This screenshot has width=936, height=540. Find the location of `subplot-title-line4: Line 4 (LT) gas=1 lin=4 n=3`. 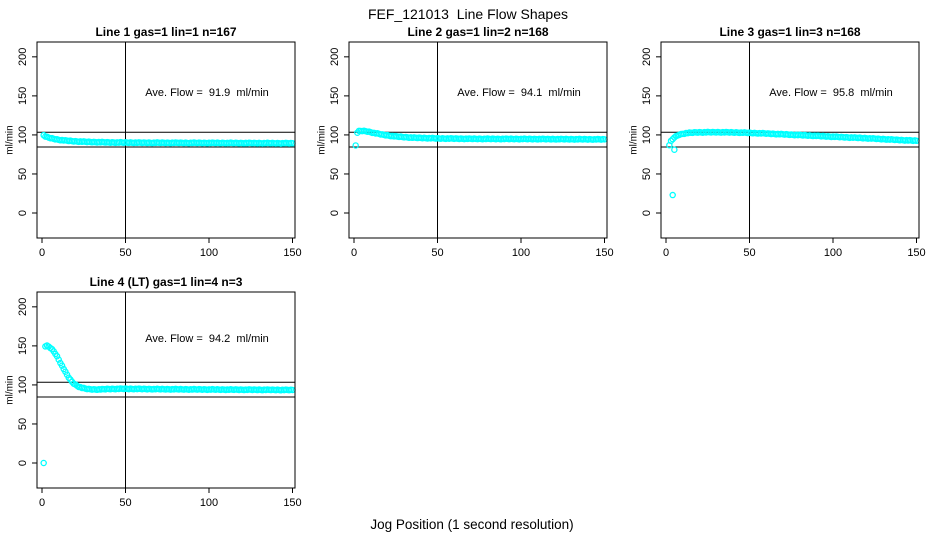

subplot-title-line4: Line 4 (LT) gas=1 lin=4 n=3 is located at coordinates (166, 282).